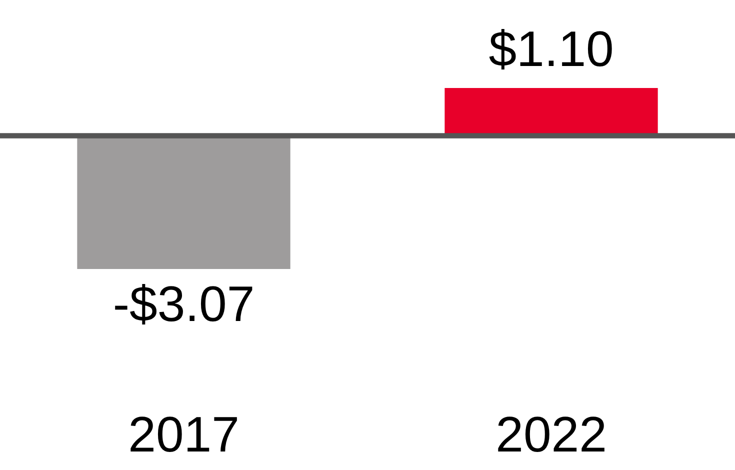  Describe the element at coordinates (551, 434) in the screenshot. I see `x-tick-label: 2022` at that location.